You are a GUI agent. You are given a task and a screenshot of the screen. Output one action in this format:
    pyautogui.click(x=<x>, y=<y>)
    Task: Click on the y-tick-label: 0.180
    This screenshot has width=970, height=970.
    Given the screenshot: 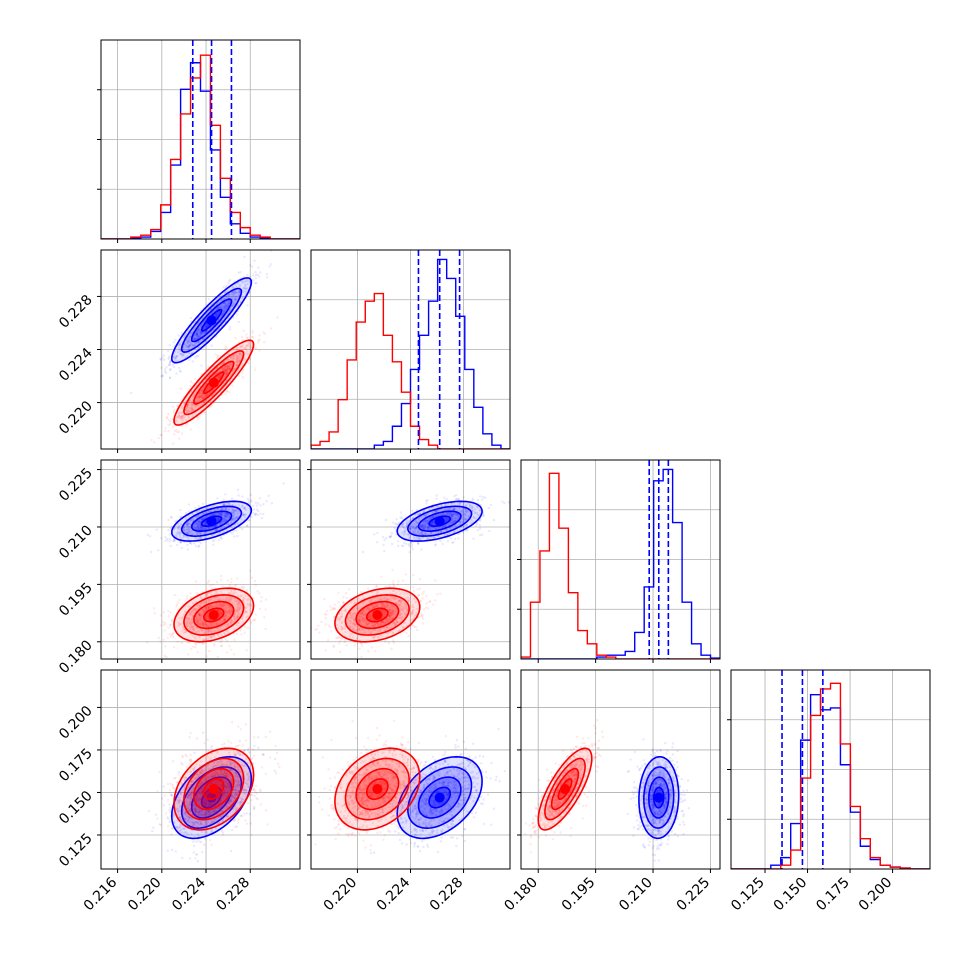 What is the action you would take?
    pyautogui.click(x=76, y=657)
    